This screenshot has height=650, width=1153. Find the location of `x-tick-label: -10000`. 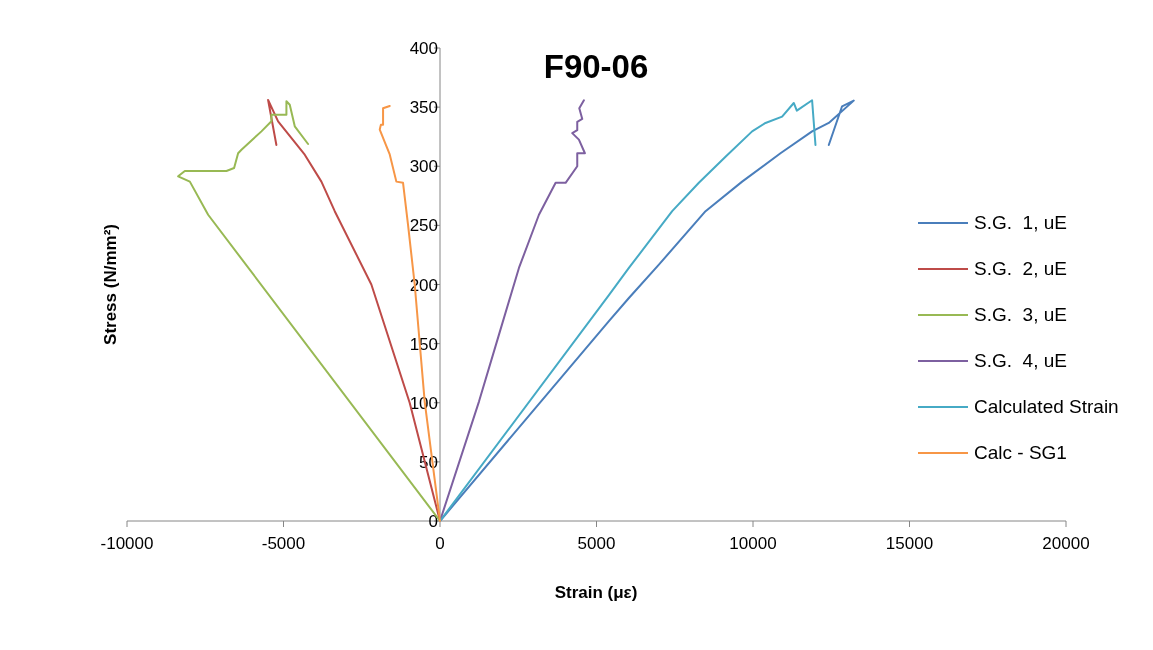

x-tick-label: -10000 is located at coordinates (127, 543).